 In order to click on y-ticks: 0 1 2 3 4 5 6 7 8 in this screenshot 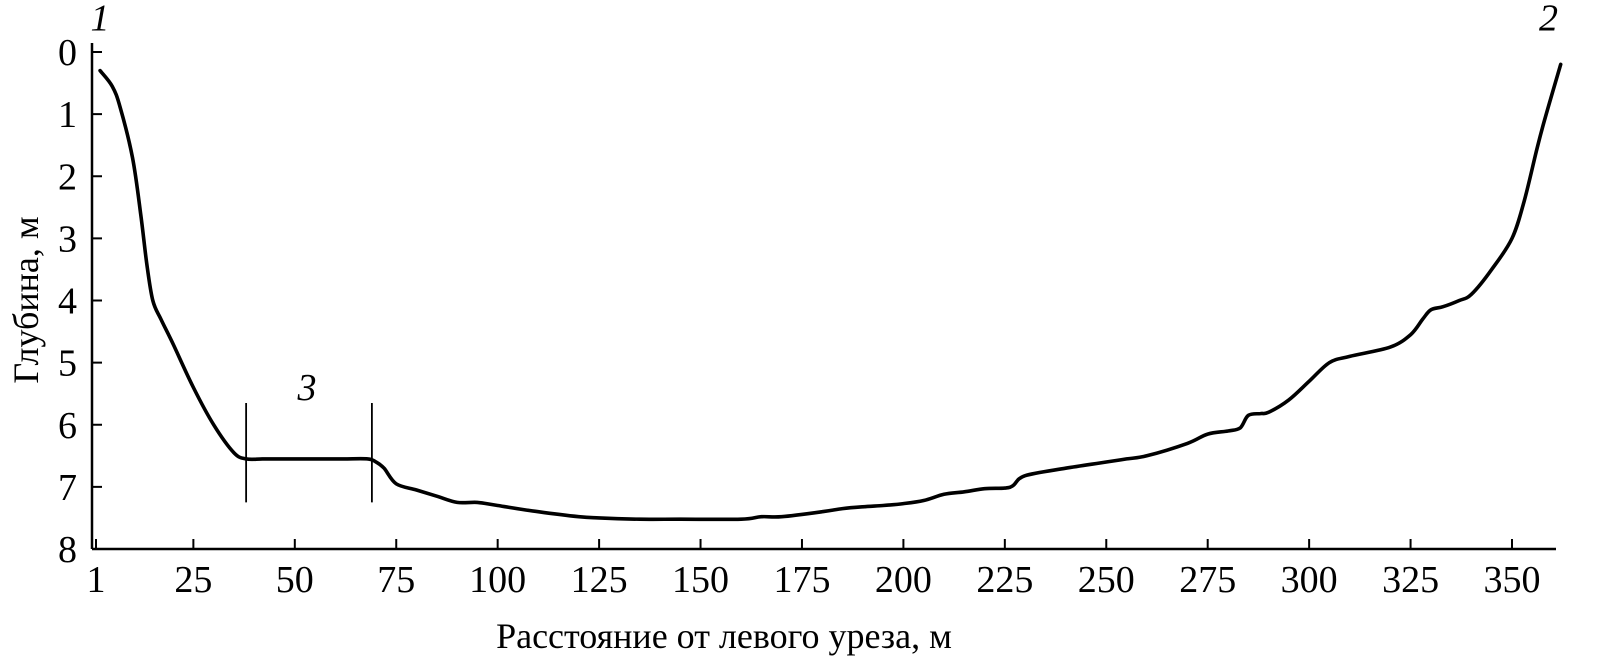, I will do `click(80, 301)`.